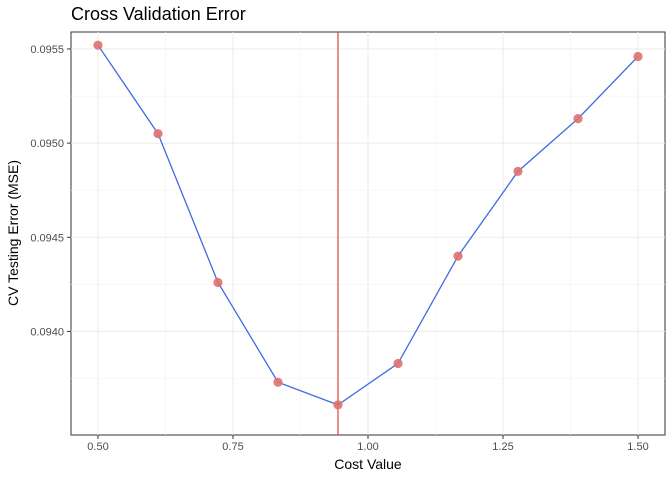 This screenshot has width=672, height=480. What do you see at coordinates (232, 447) in the screenshot?
I see `x-tick-label: 0.75` at bounding box center [232, 447].